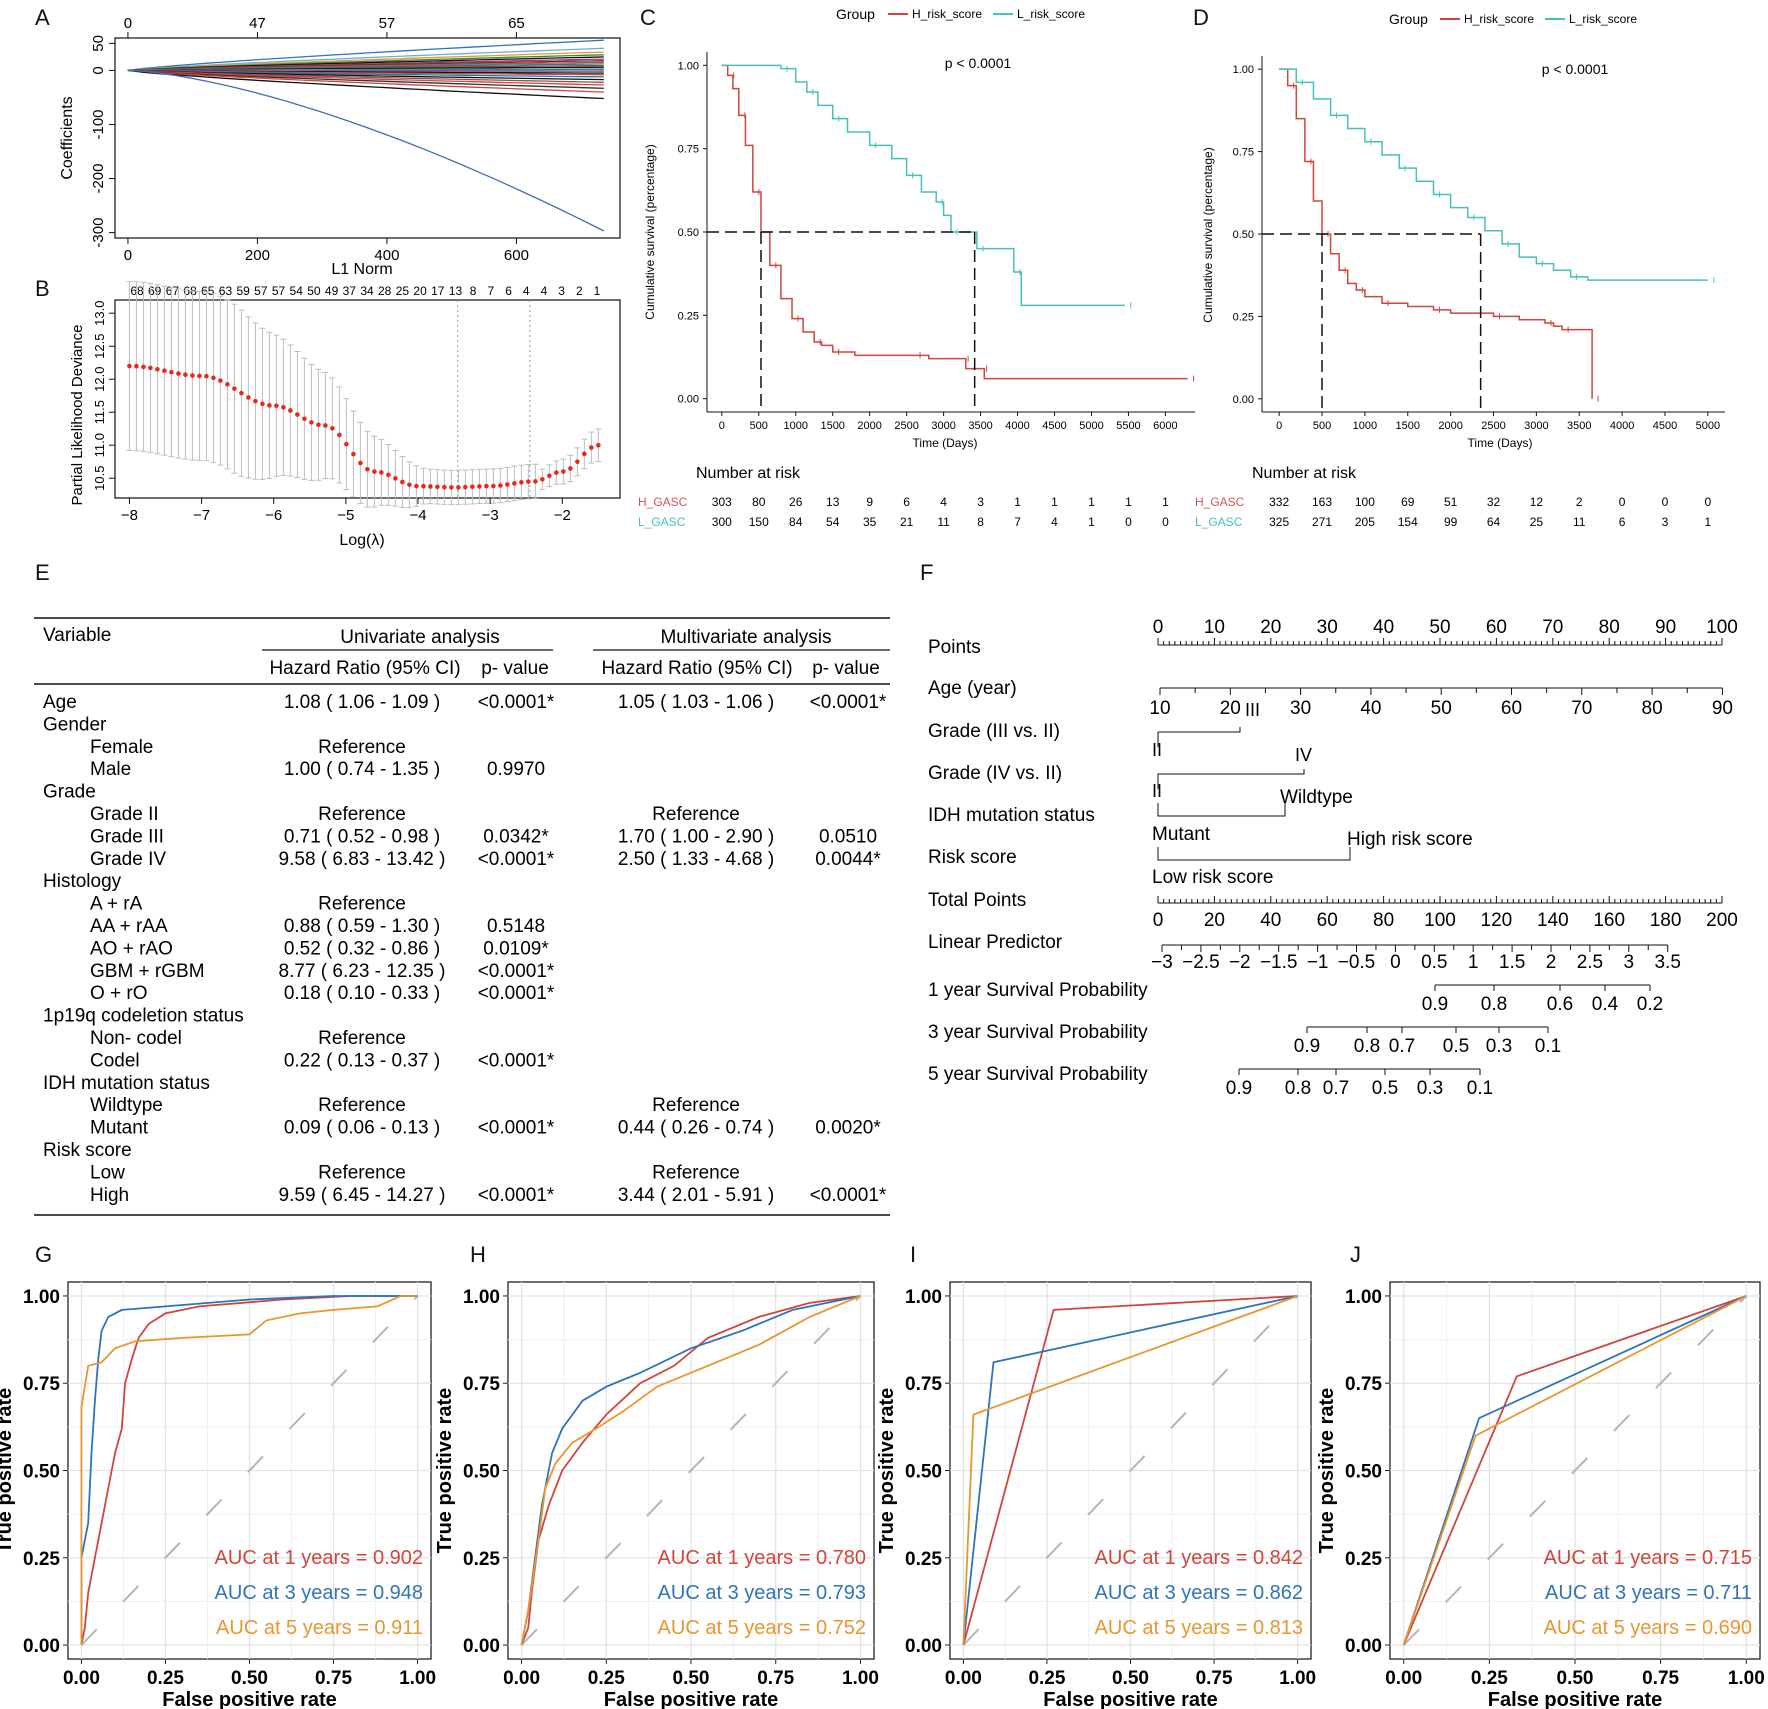 This screenshot has height=1709, width=1768. I want to click on table-row-label: Wildtype, so click(126, 1105).